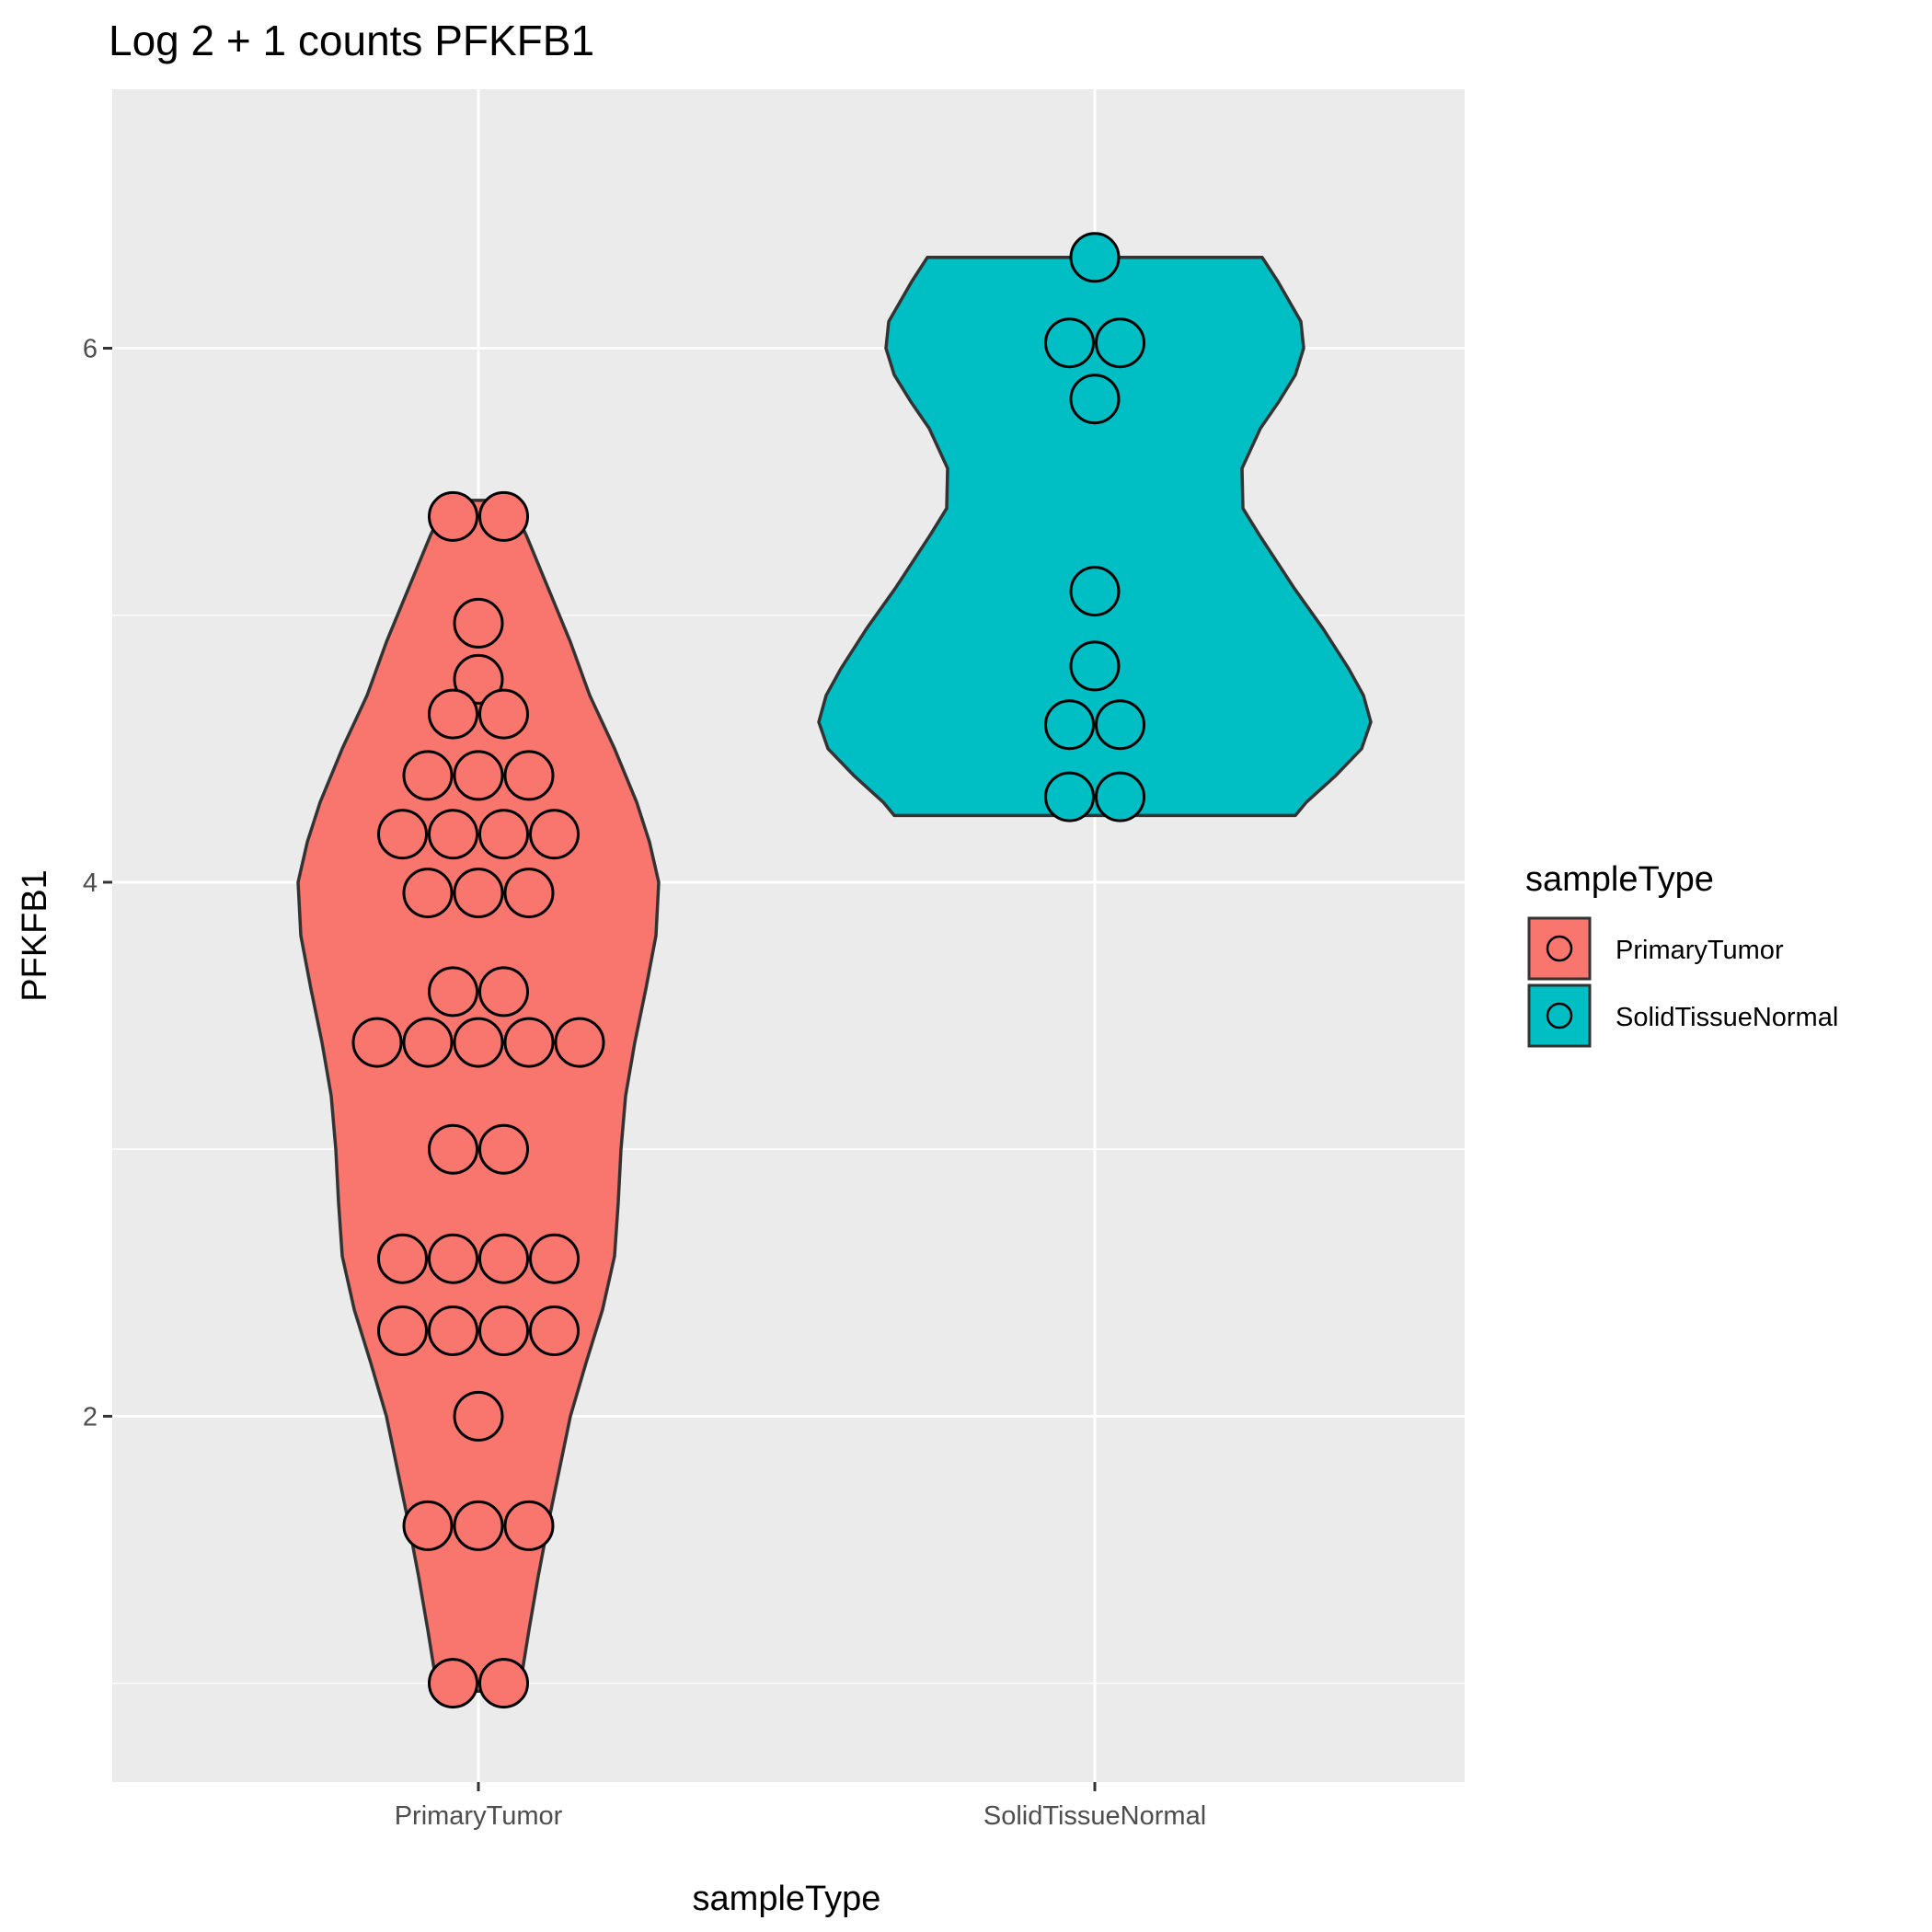 The image size is (1932, 1932). Describe the element at coordinates (800, 1806) in the screenshot. I see `x-axis: PrimaryTumor SolidTissueNormal` at that location.